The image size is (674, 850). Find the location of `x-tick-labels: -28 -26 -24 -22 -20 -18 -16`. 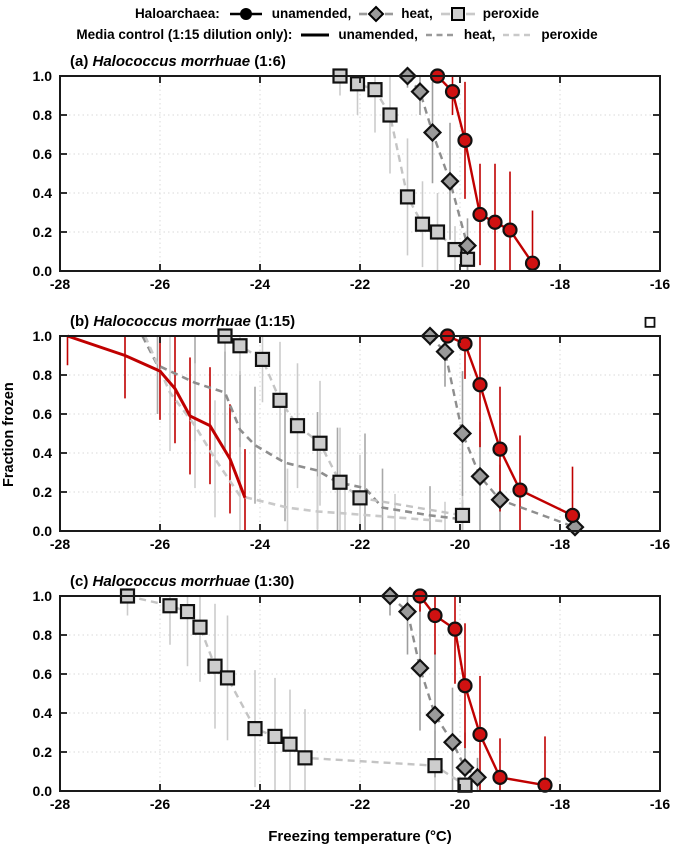

x-tick-labels: -28 -26 -24 -22 -20 -18 -16 is located at coordinates (360, 284).